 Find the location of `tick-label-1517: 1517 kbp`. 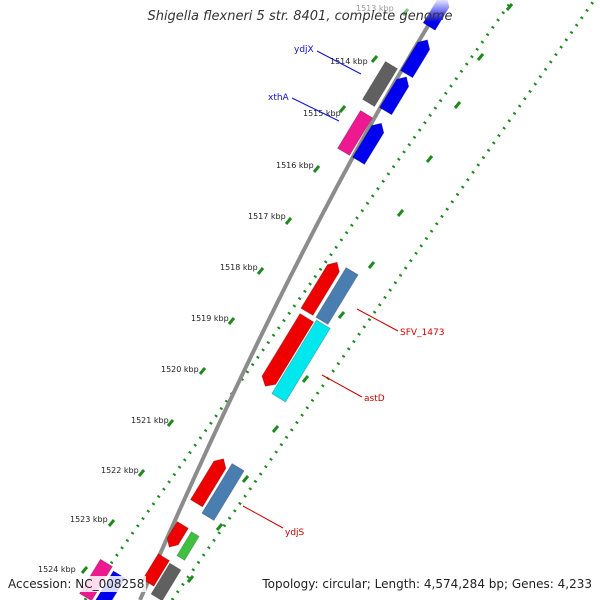

tick-label-1517: 1517 kbp is located at coordinates (267, 216).